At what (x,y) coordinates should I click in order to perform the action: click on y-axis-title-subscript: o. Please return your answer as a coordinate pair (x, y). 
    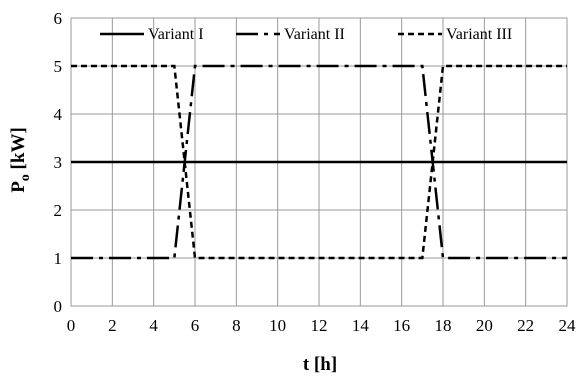
    Looking at the image, I should click on (25, 177).